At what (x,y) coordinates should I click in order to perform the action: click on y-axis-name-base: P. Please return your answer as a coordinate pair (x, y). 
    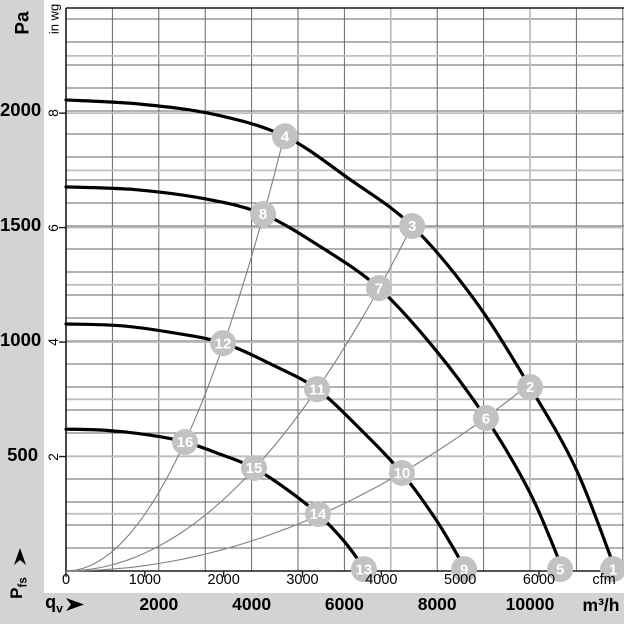
    Looking at the image, I should click on (17, 593).